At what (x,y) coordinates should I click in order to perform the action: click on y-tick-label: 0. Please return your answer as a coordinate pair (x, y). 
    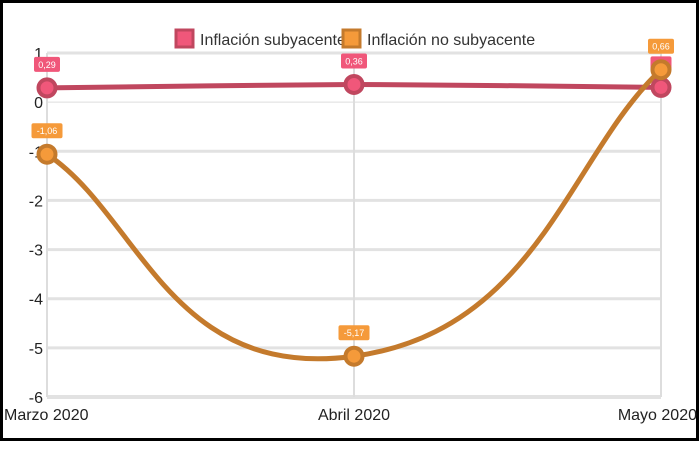
    Looking at the image, I should click on (38, 103).